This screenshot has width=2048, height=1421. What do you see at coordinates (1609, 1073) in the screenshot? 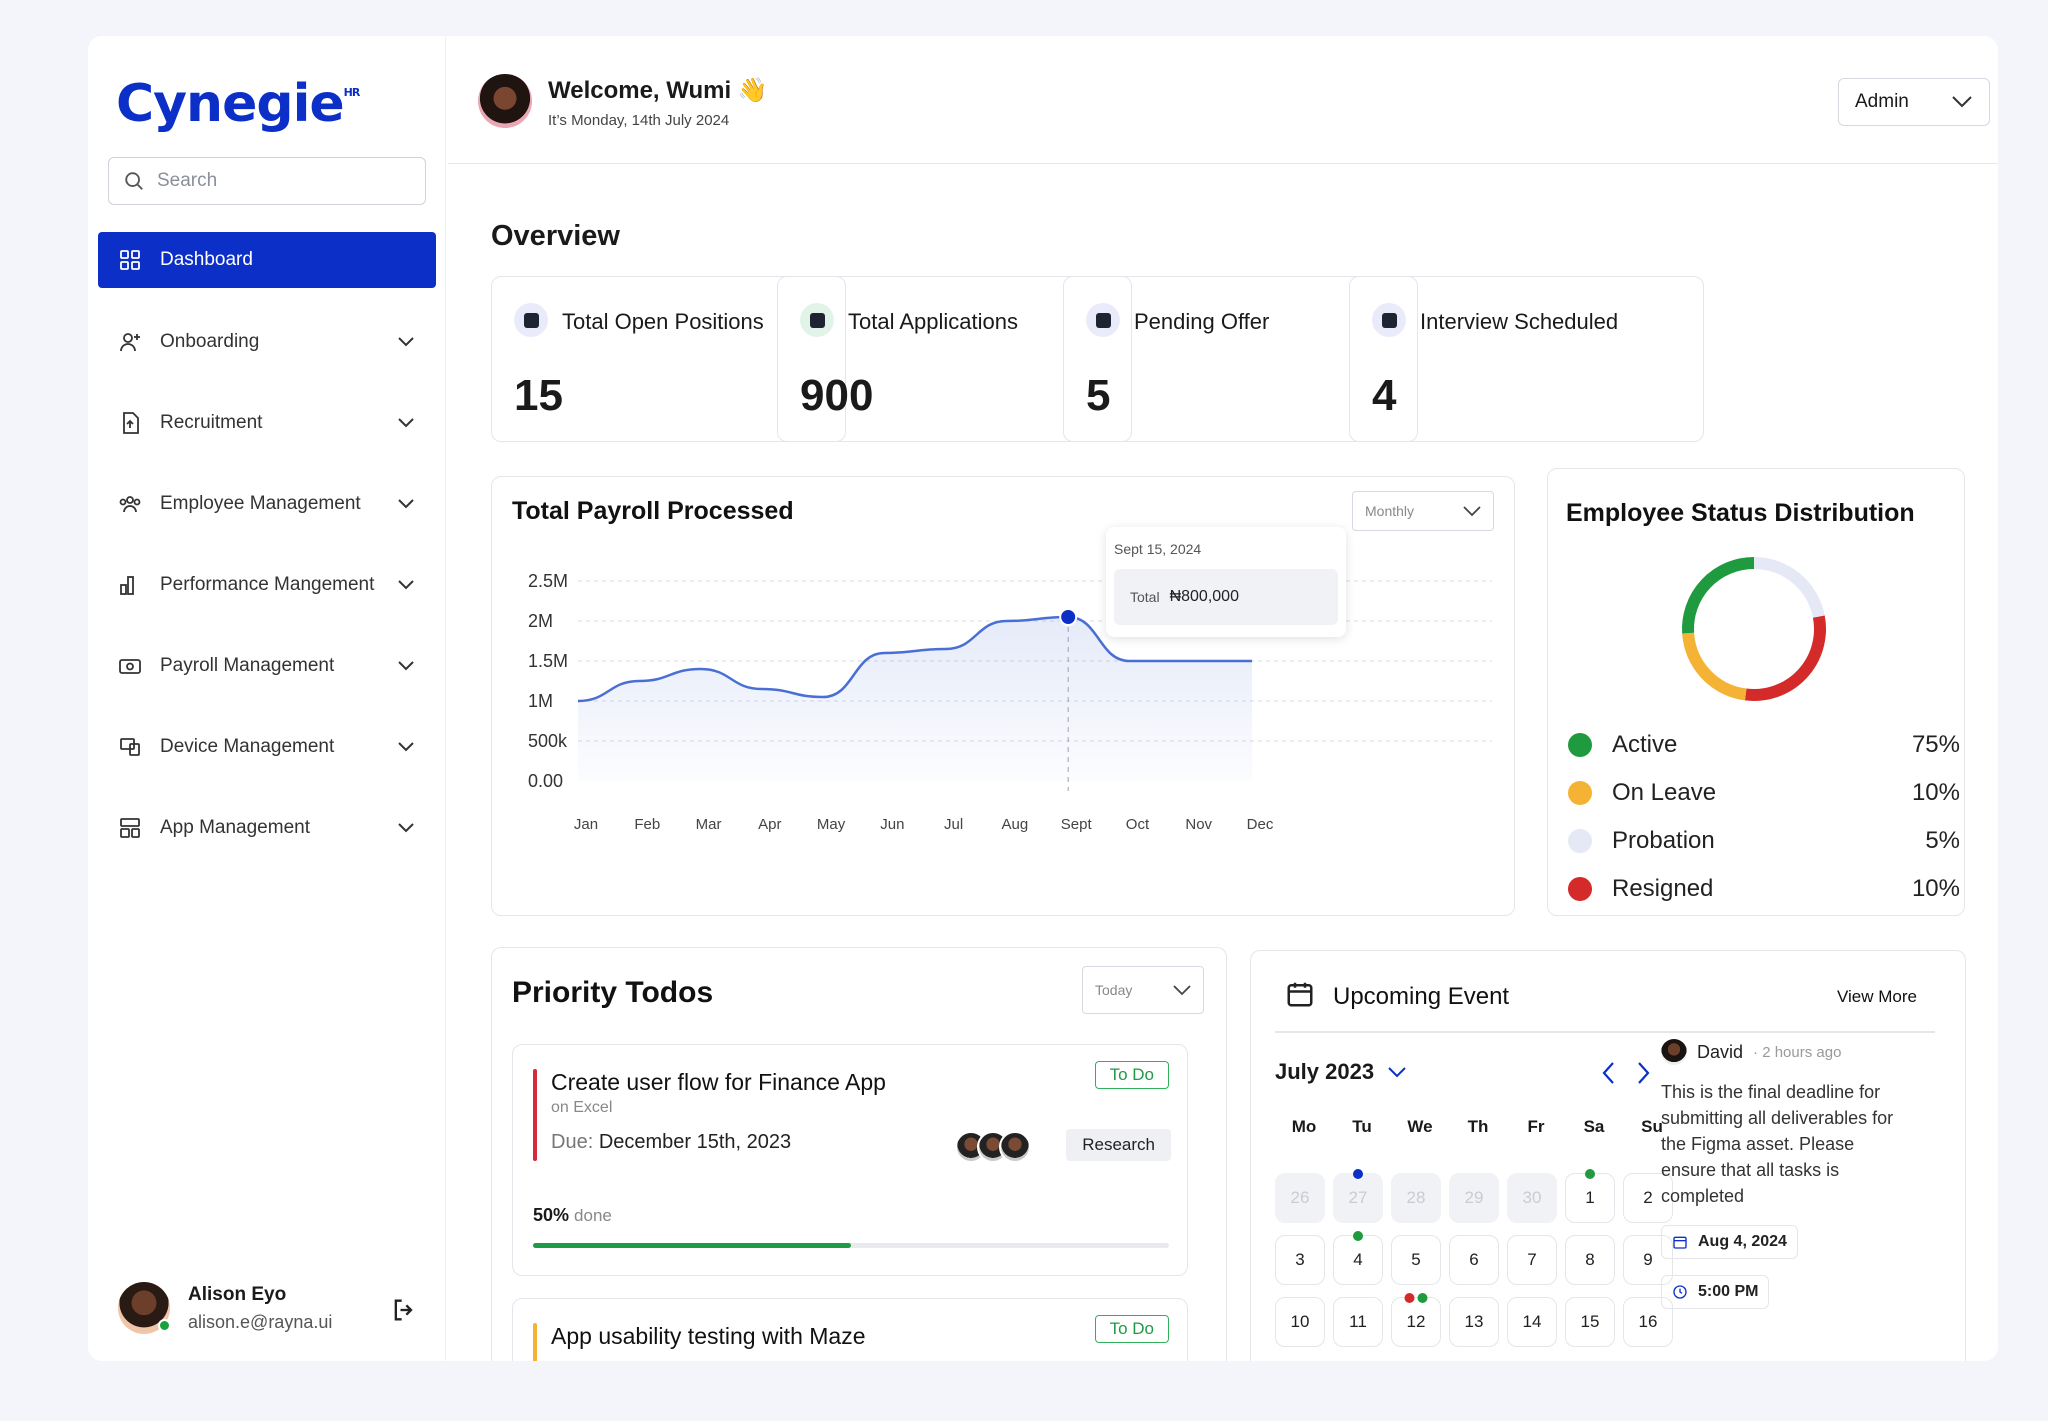
I see `prev-month-icon` at bounding box center [1609, 1073].